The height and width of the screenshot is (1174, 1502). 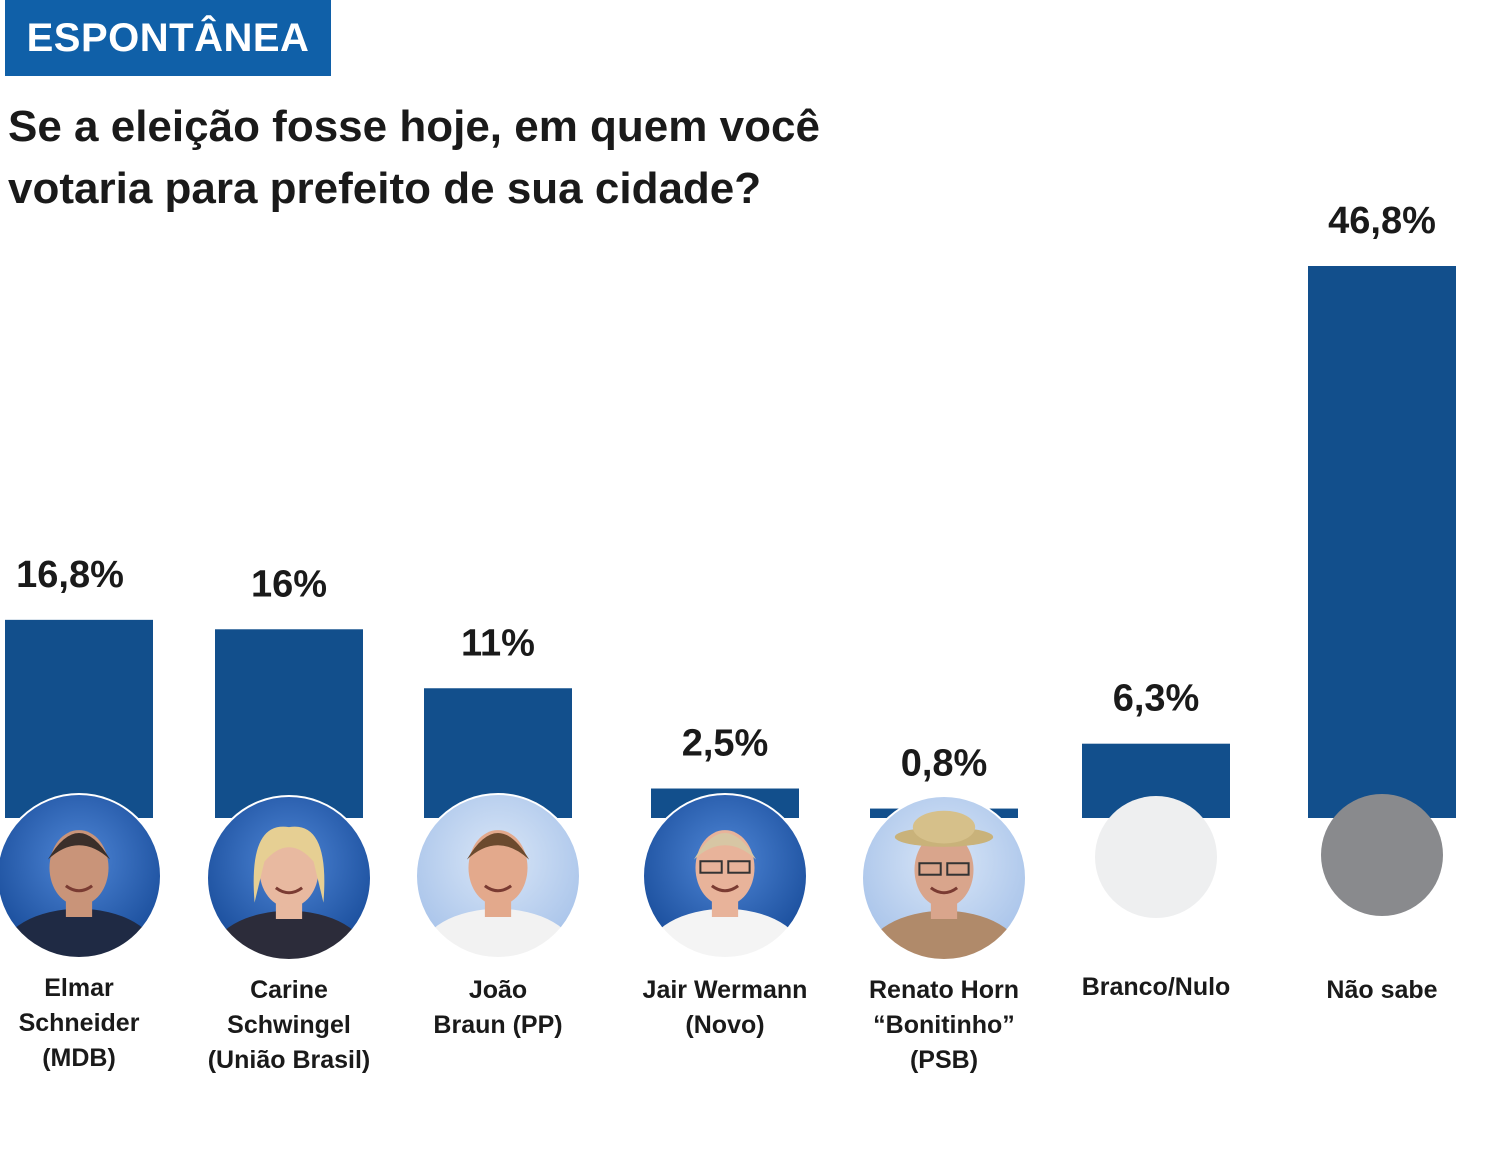 I want to click on value-label: 0,8%, so click(x=944, y=764).